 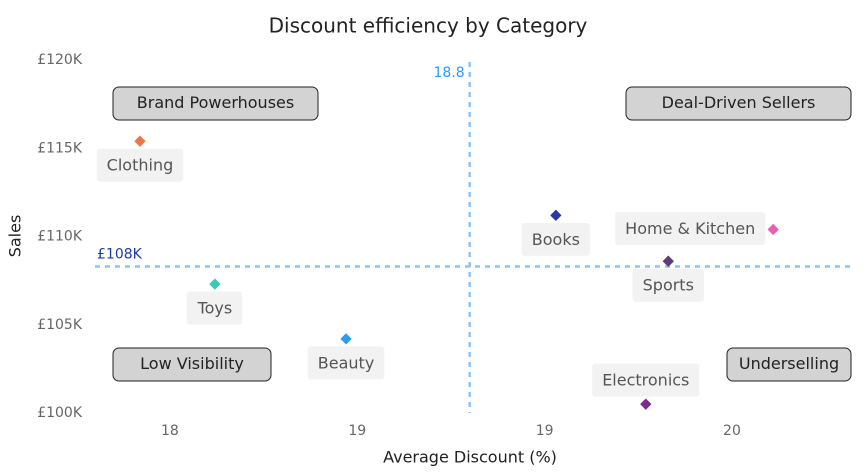 I want to click on point-label: Beauty, so click(x=346, y=362).